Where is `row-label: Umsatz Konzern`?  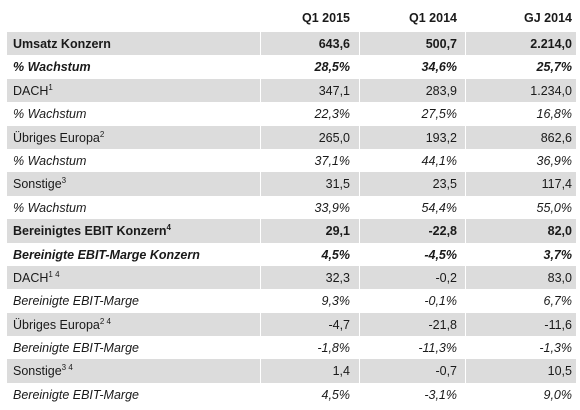
row-label: Umsatz Konzern is located at coordinates (62, 44).